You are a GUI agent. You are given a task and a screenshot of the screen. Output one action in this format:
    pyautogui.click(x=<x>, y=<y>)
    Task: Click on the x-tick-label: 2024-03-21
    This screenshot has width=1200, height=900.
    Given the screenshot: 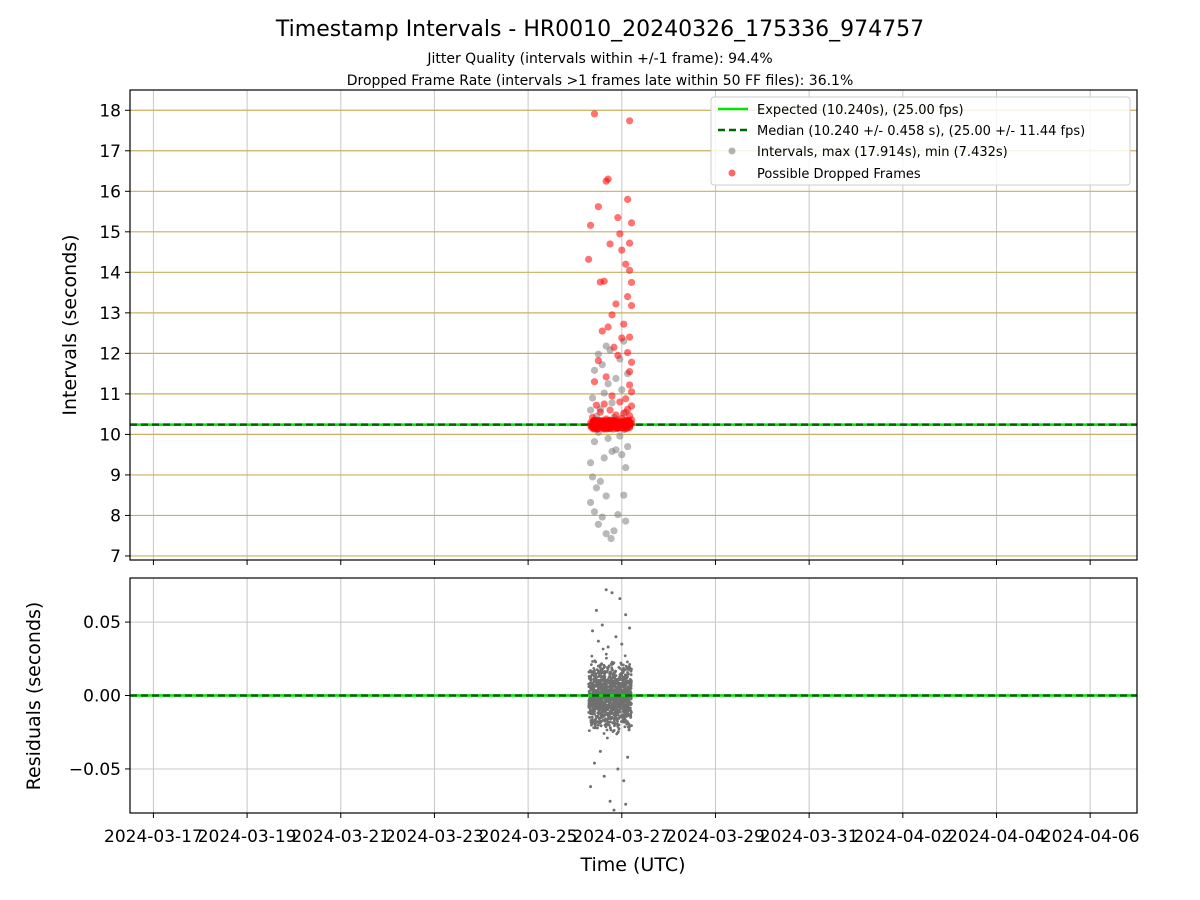 What is the action you would take?
    pyautogui.click(x=340, y=837)
    